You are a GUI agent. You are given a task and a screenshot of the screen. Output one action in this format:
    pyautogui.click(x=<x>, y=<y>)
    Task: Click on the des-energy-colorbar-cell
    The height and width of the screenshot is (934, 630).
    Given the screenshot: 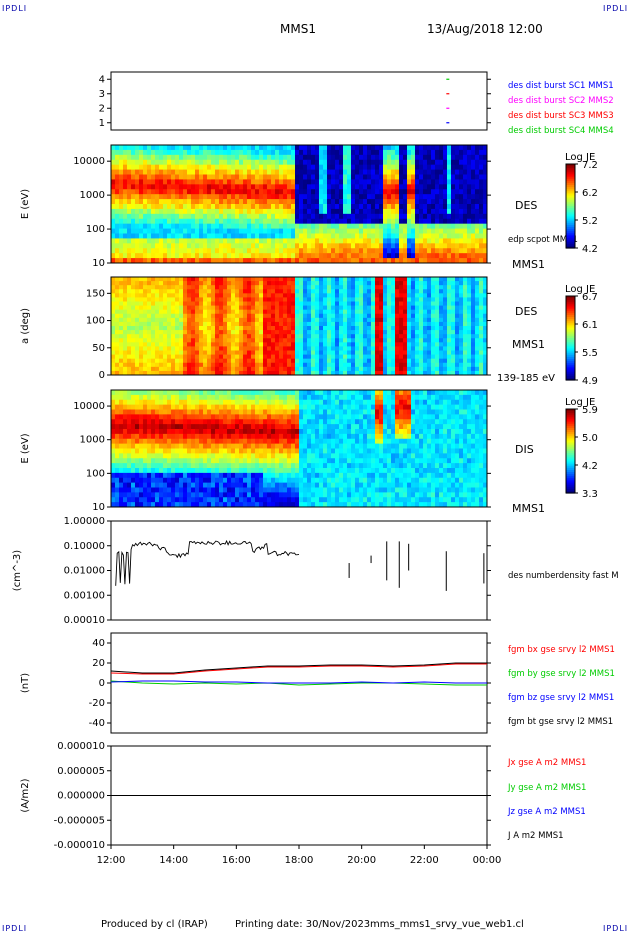 What is the action you would take?
    pyautogui.click(x=570, y=184)
    